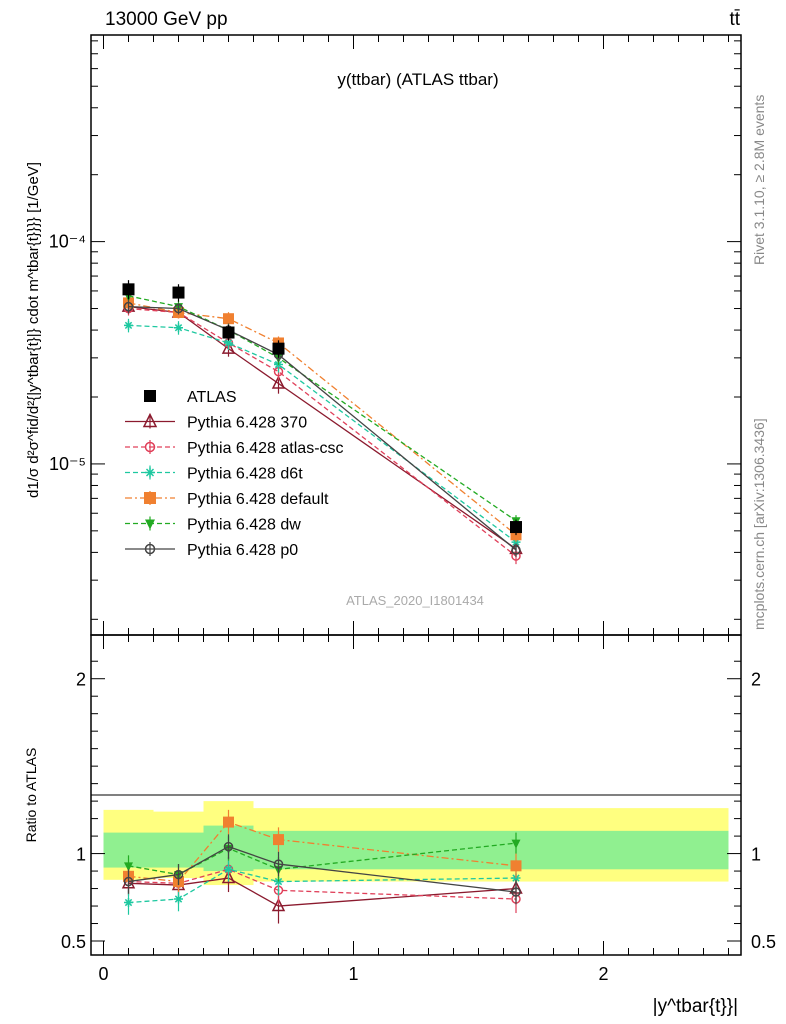  What do you see at coordinates (242, 550) in the screenshot?
I see `legend-label: Pythia 6.428 p0` at bounding box center [242, 550].